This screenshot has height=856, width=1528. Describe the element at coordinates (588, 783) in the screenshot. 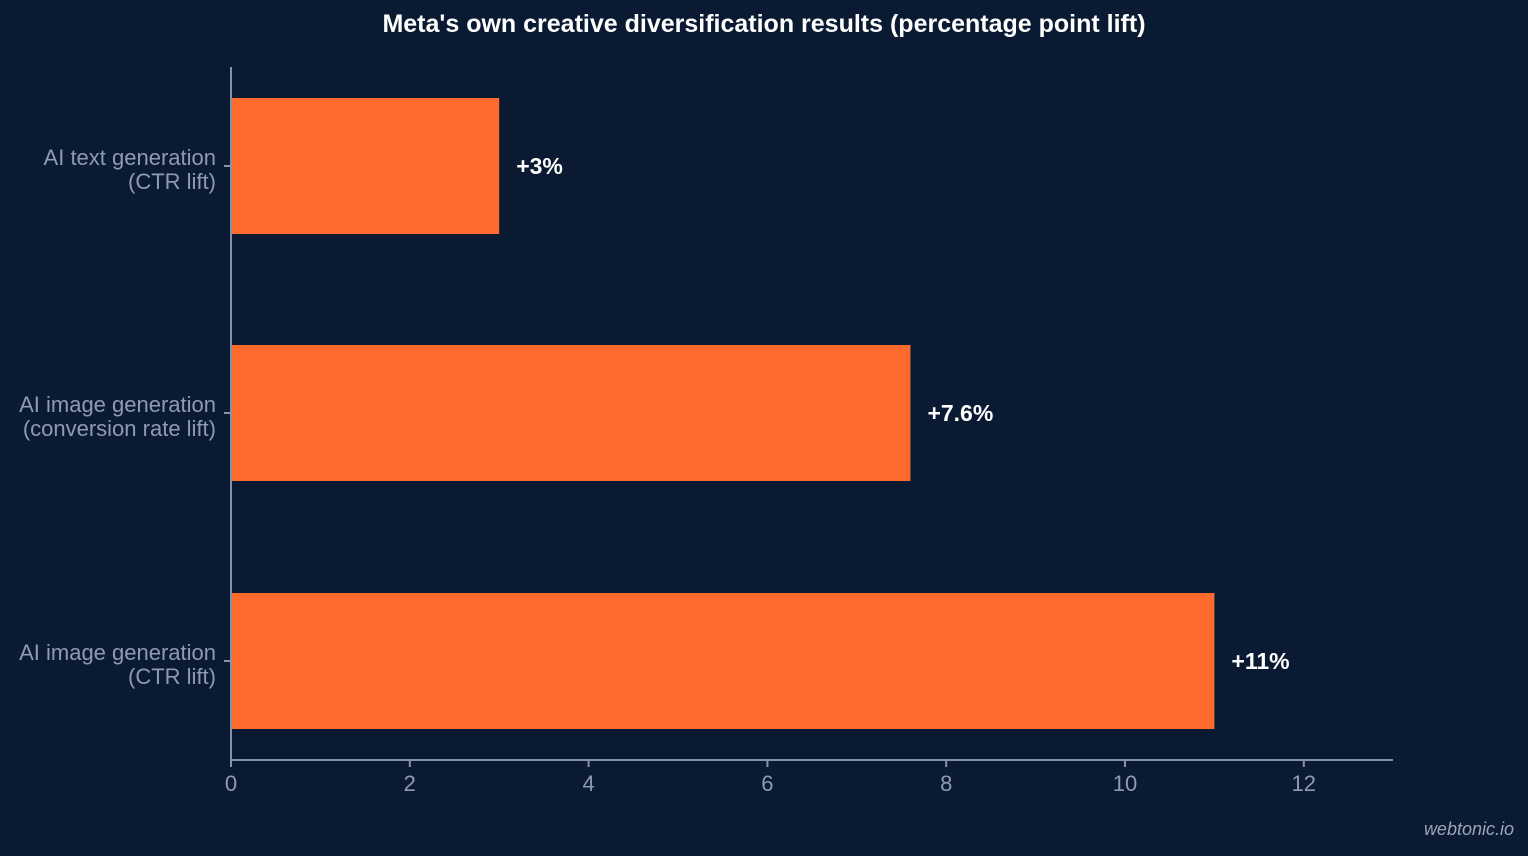

I see `x-tick-label: 4` at that location.